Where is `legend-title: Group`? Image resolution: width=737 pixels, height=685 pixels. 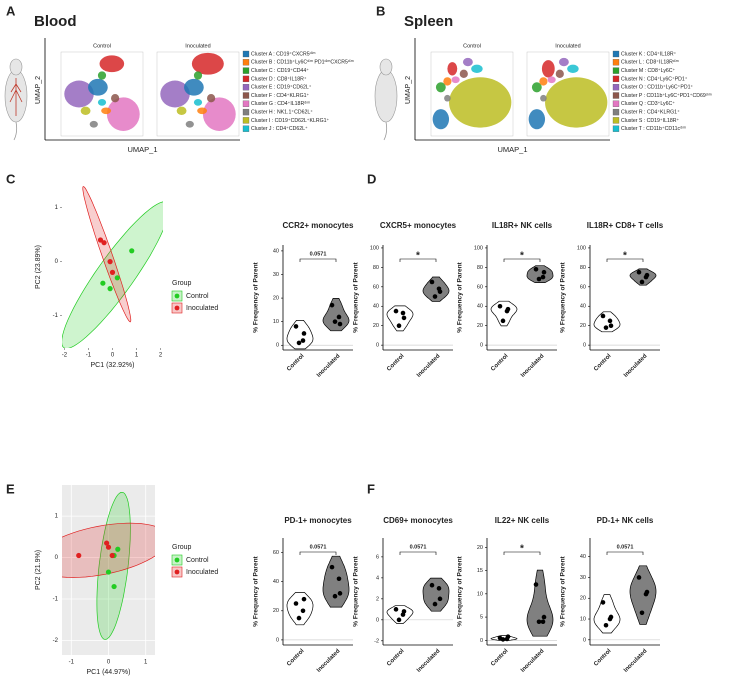
legend-title: Group is located at coordinates (182, 283).